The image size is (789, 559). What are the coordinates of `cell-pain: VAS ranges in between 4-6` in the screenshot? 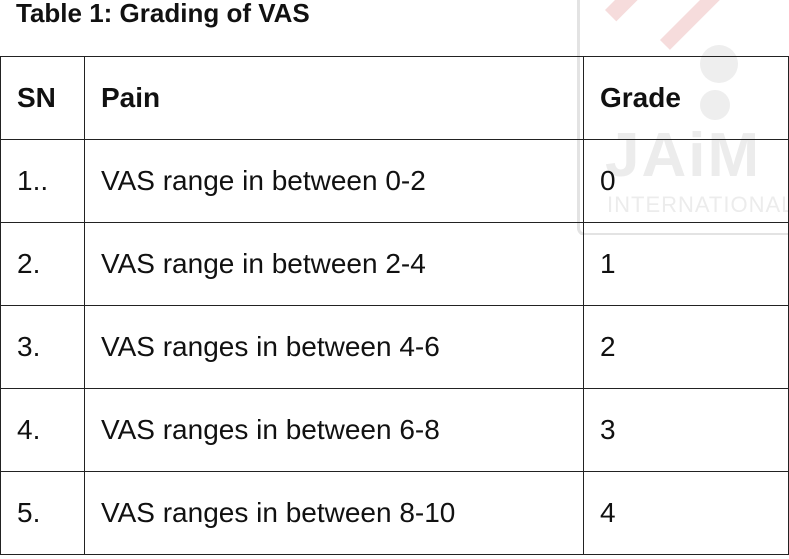 It's located at (334, 347).